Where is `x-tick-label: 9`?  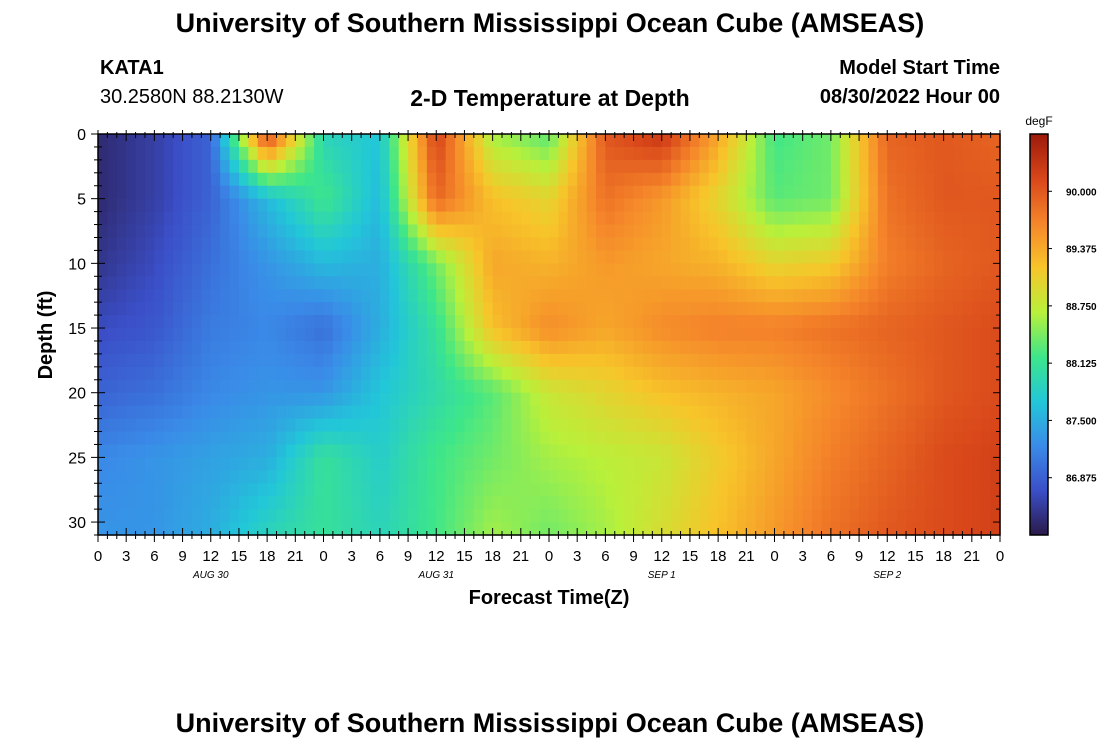 x-tick-label: 9 is located at coordinates (182, 556).